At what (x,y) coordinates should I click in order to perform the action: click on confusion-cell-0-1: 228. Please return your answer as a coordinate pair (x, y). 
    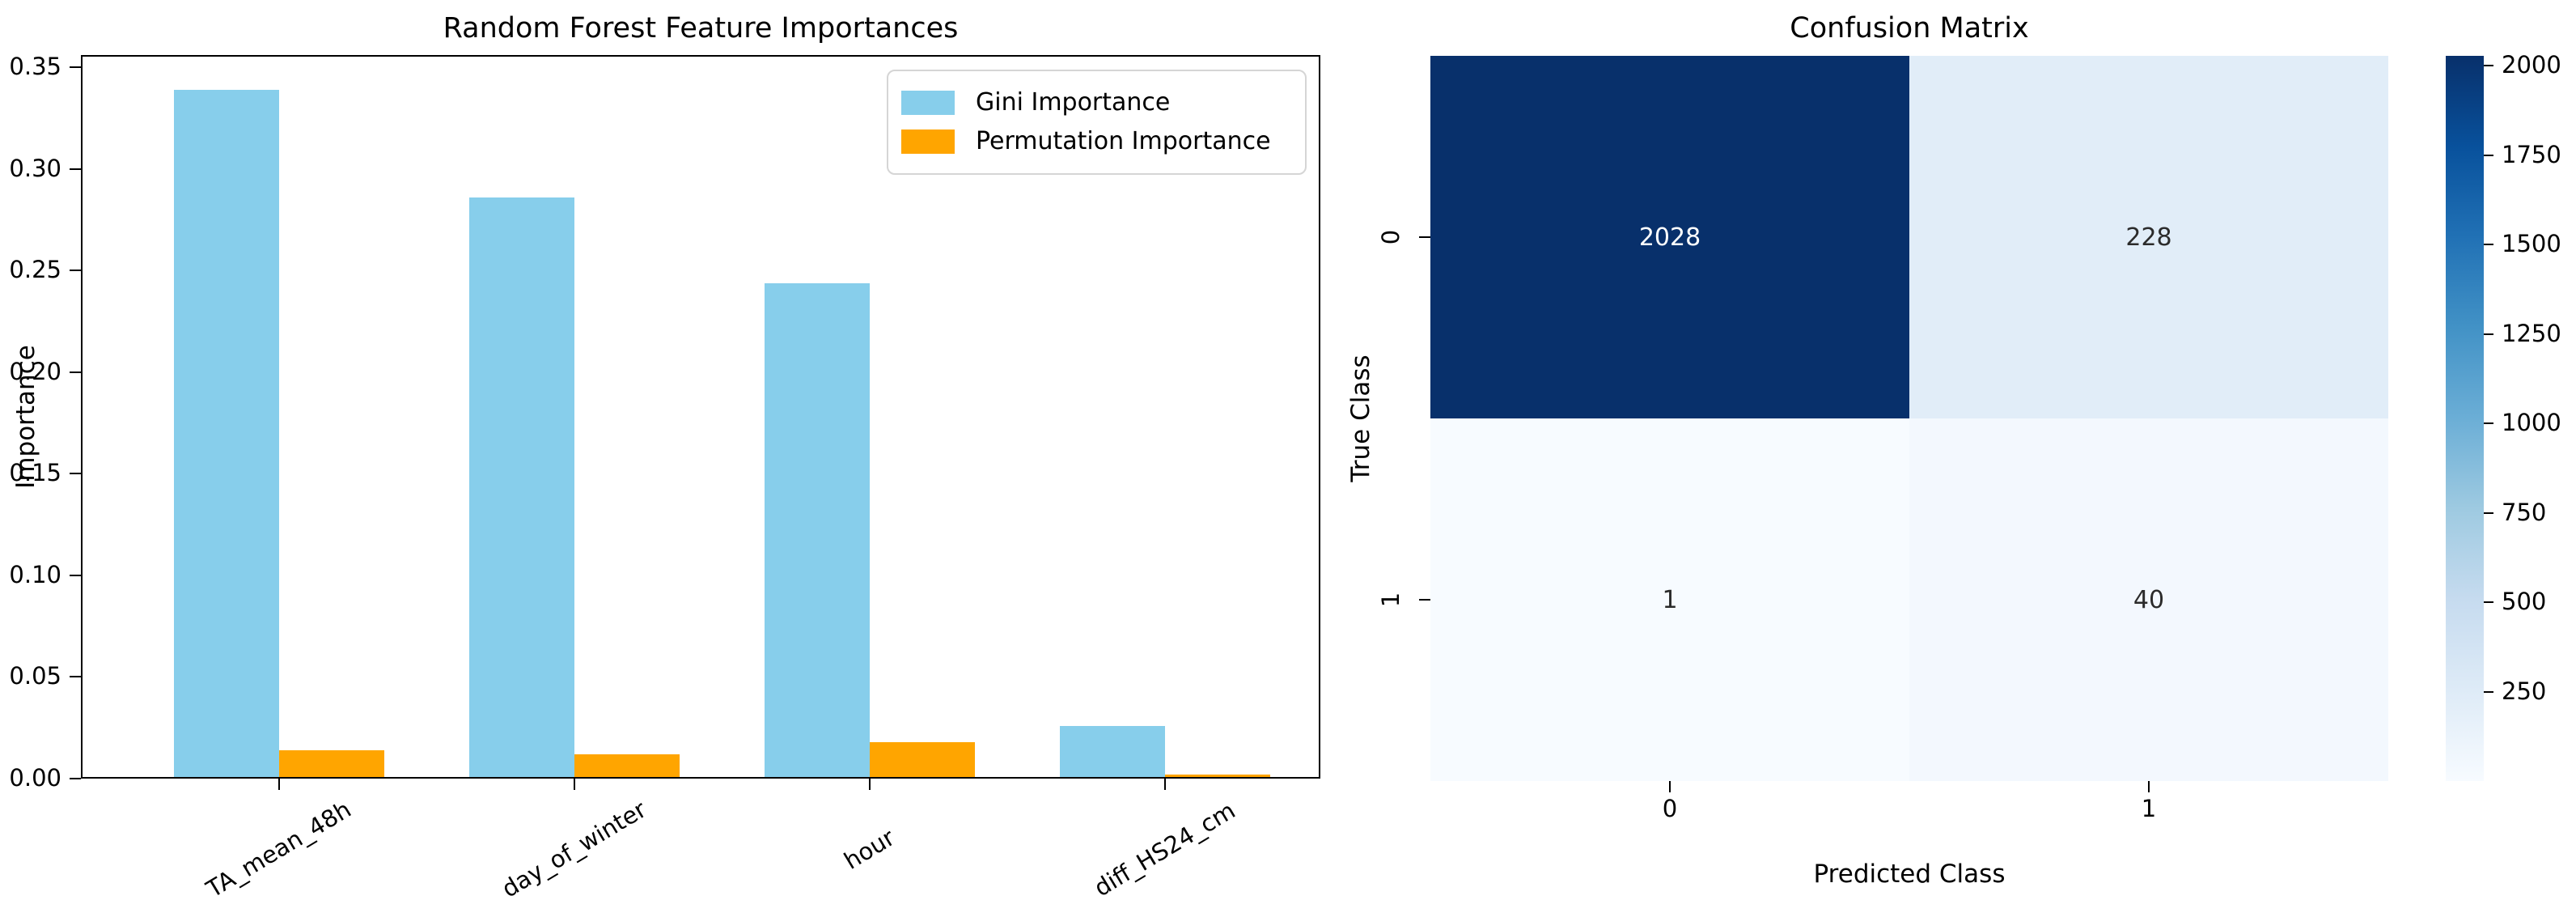
    Looking at the image, I should click on (2148, 237).